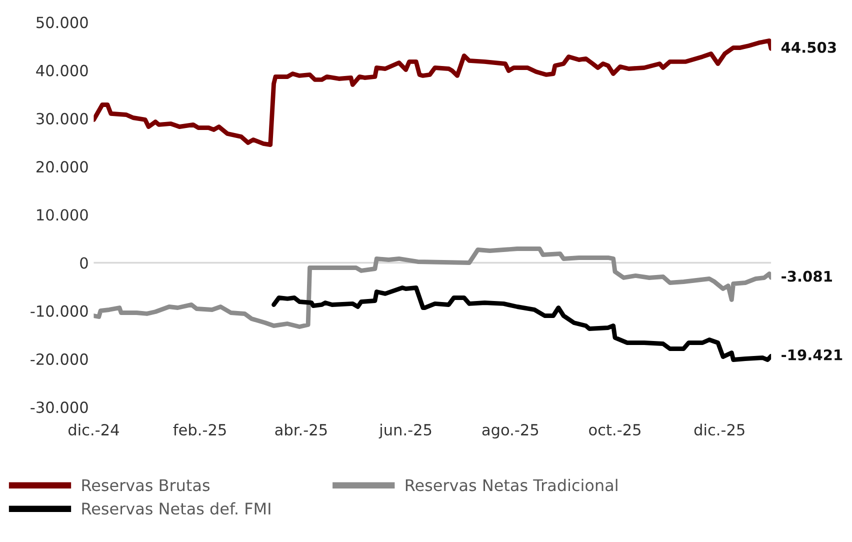 The image size is (852, 542). I want to click on x-tick-label: oct.-25, so click(614, 430).